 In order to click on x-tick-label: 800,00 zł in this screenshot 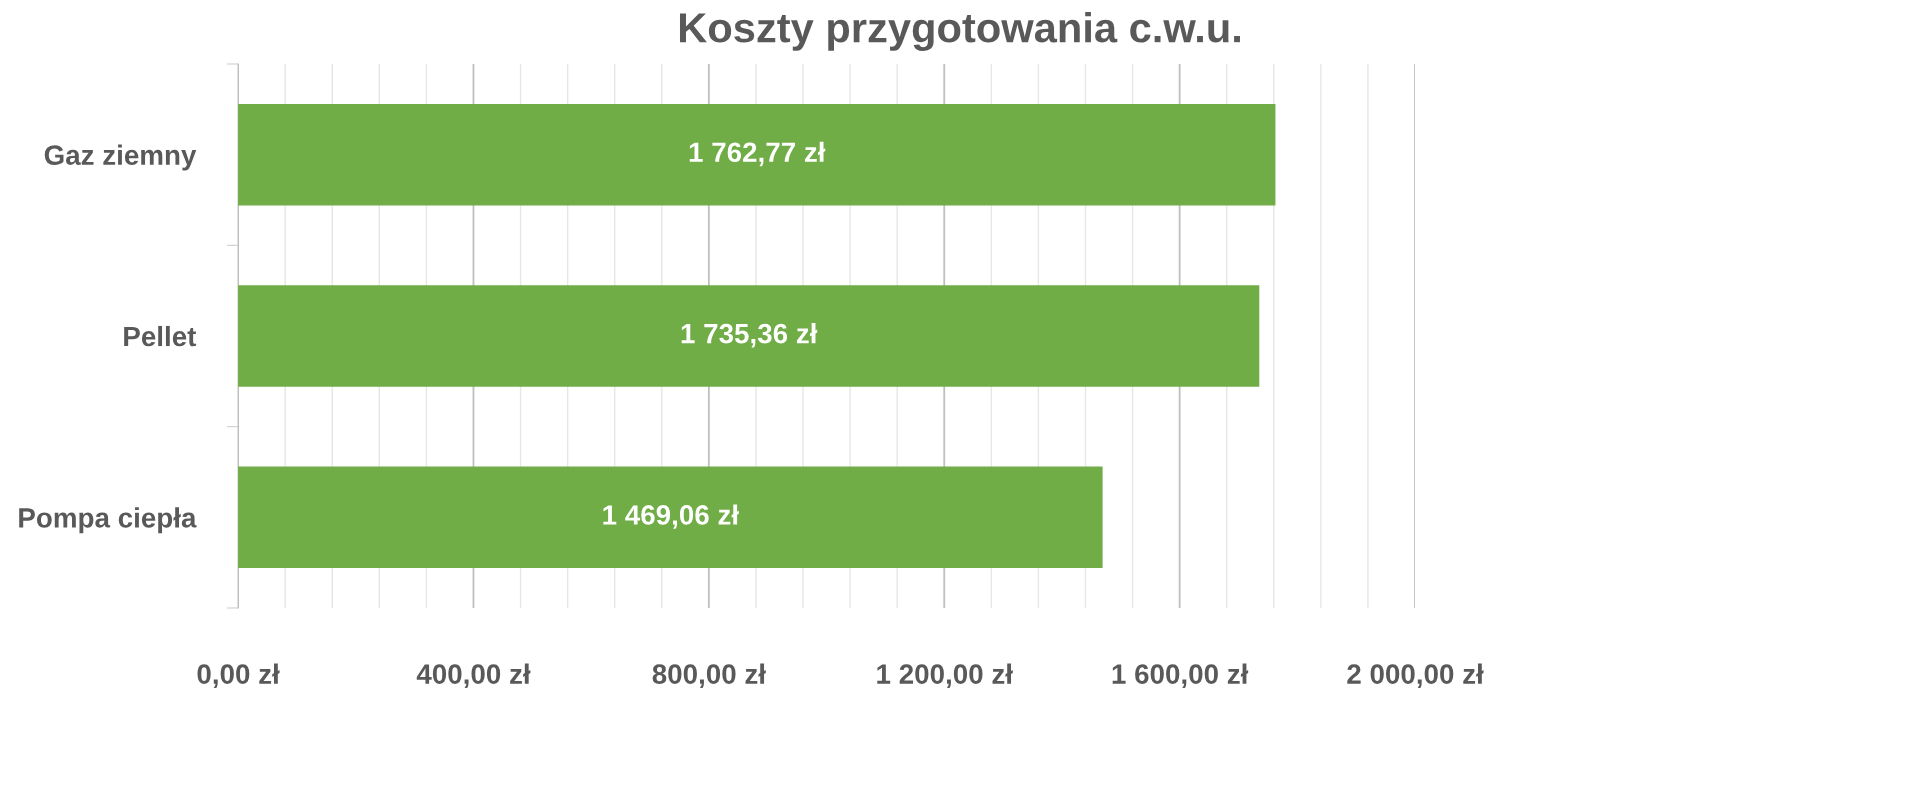, I will do `click(709, 675)`.